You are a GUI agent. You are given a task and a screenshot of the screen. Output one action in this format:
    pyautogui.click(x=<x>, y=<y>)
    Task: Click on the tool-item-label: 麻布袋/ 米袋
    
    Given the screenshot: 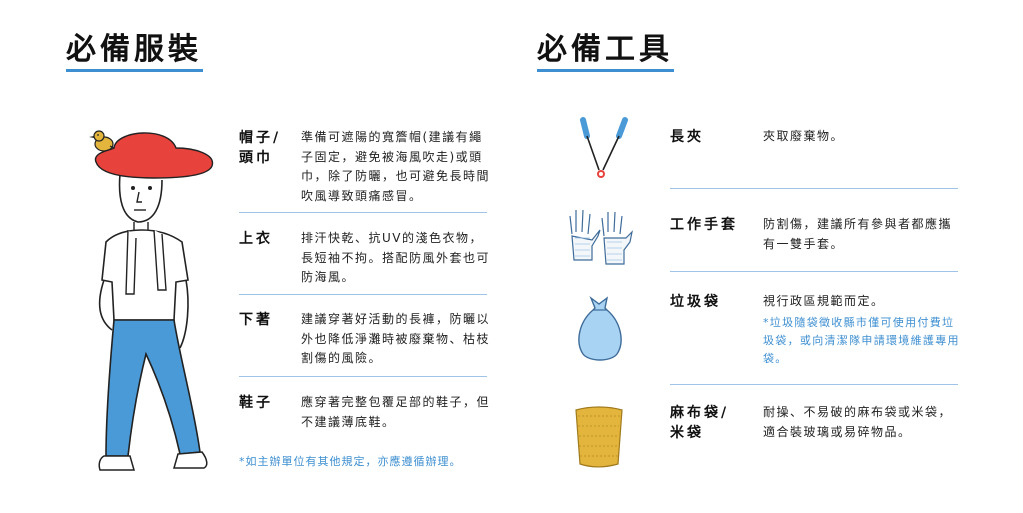 What is the action you would take?
    pyautogui.click(x=700, y=423)
    